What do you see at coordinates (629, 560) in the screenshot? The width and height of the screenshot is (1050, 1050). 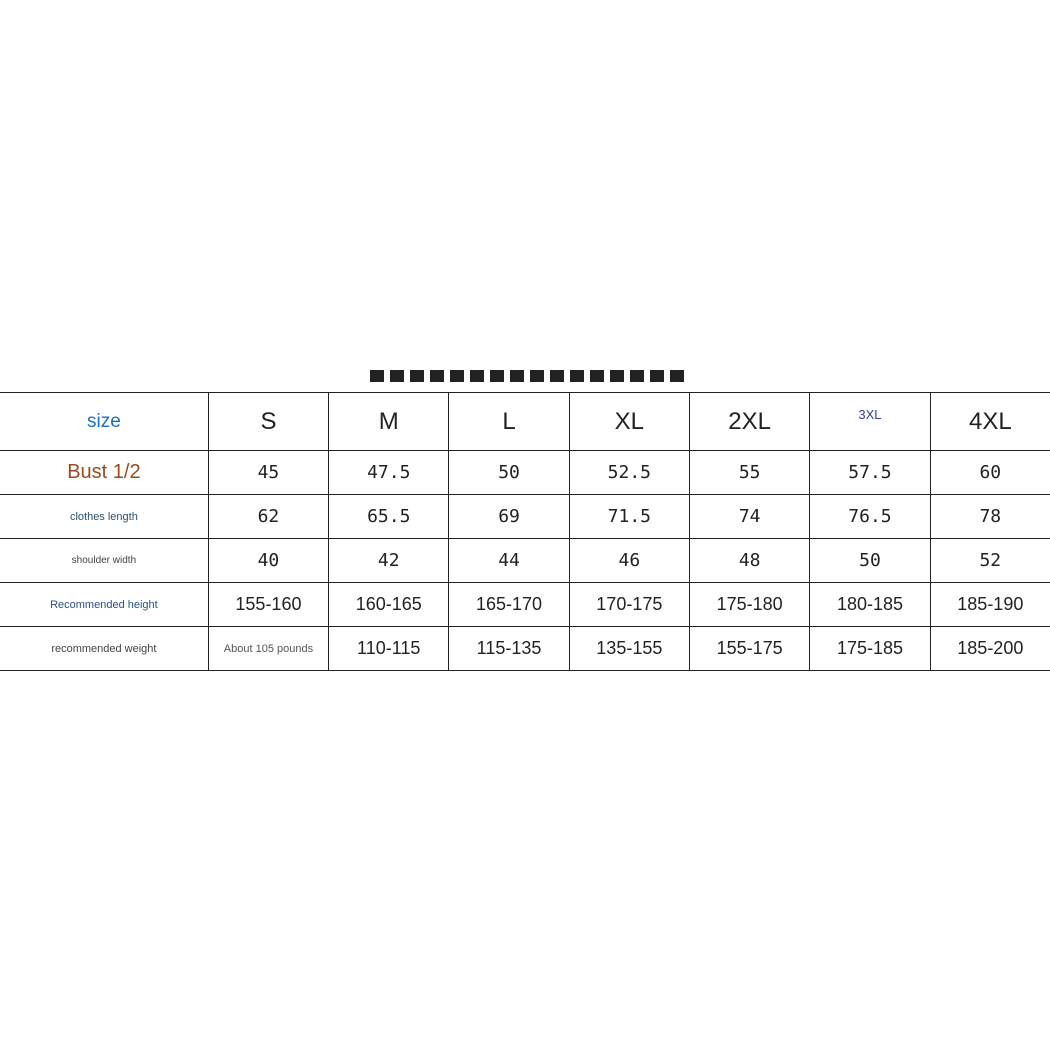 I see `value-cell: 46` at bounding box center [629, 560].